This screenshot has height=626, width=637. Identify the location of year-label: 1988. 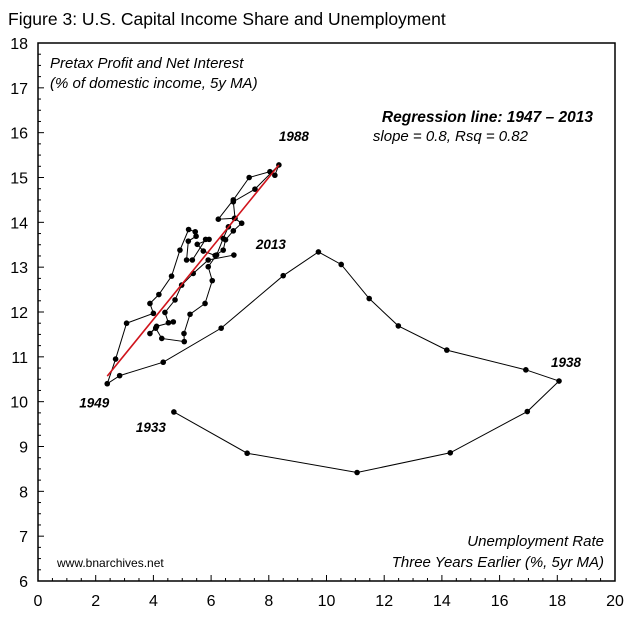
(294, 136).